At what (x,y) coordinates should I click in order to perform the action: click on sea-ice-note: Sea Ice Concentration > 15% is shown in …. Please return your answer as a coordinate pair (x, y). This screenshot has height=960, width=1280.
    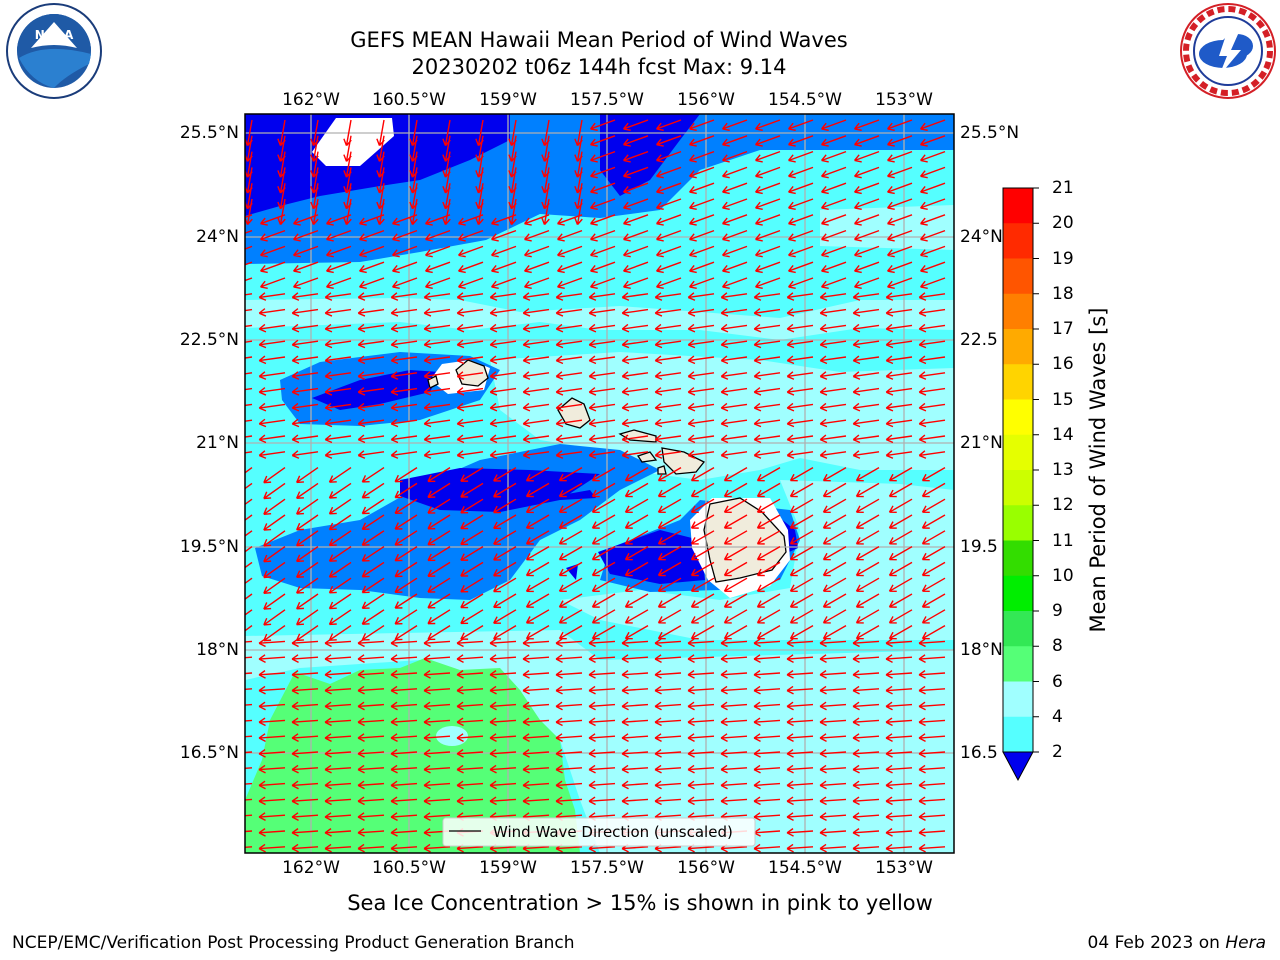
    Looking at the image, I should click on (640, 903).